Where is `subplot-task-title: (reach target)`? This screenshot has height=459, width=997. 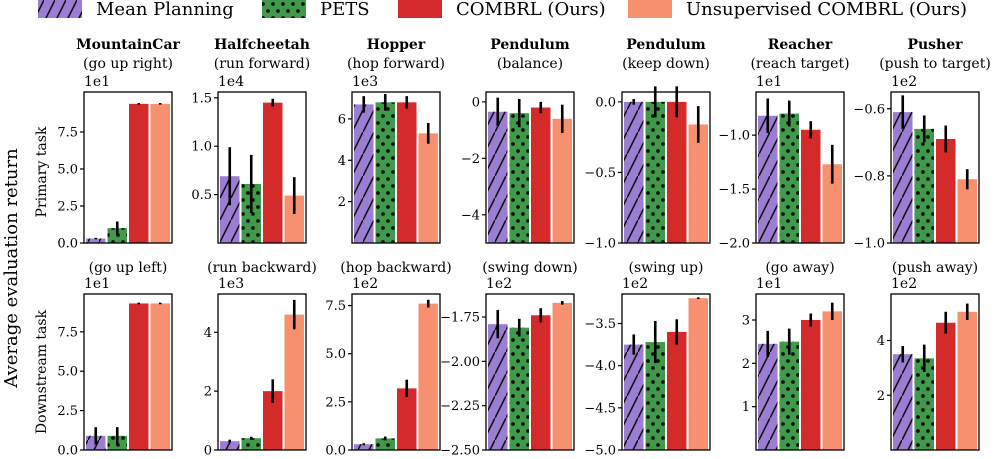 subplot-task-title: (reach target) is located at coordinates (799, 64).